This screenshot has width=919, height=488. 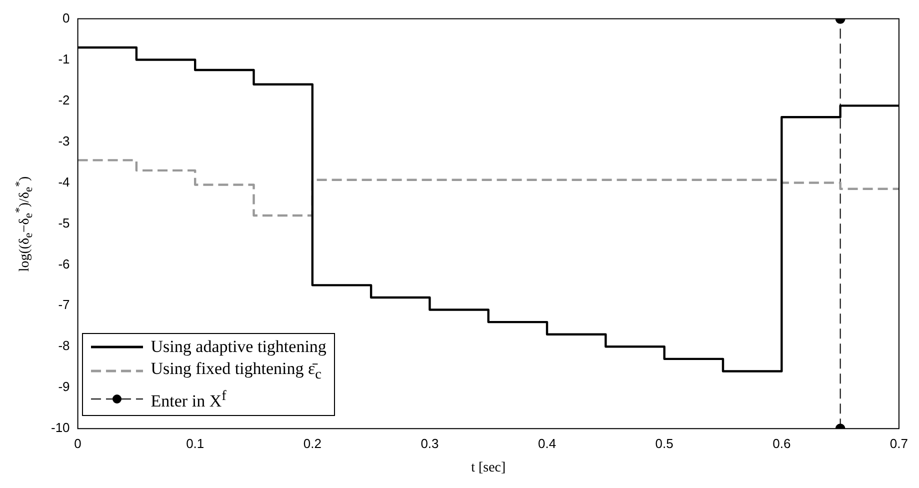 I want to click on x-tick-label: 0.6, so click(x=781, y=443).